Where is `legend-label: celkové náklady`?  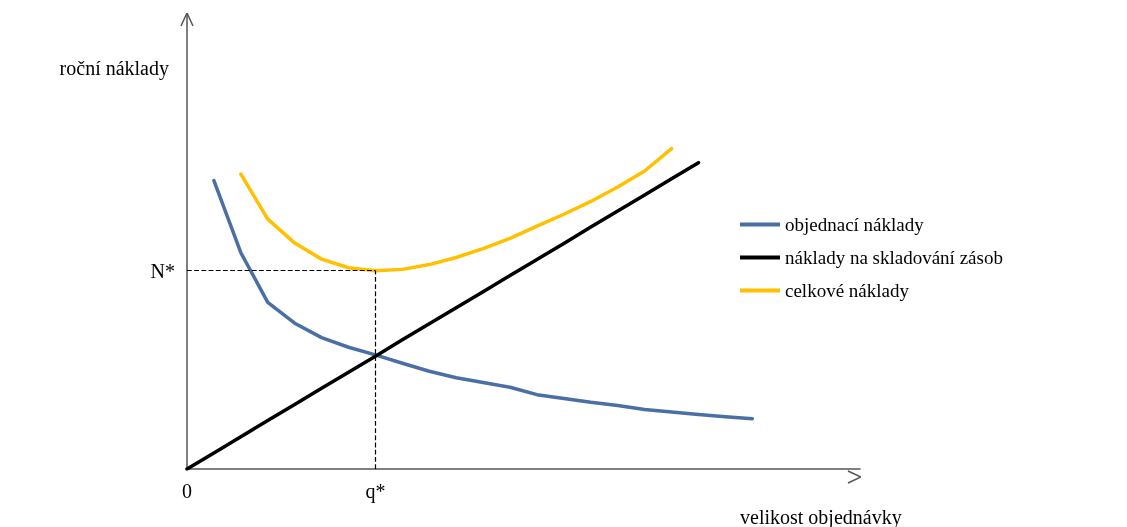 legend-label: celkové náklady is located at coordinates (847, 290).